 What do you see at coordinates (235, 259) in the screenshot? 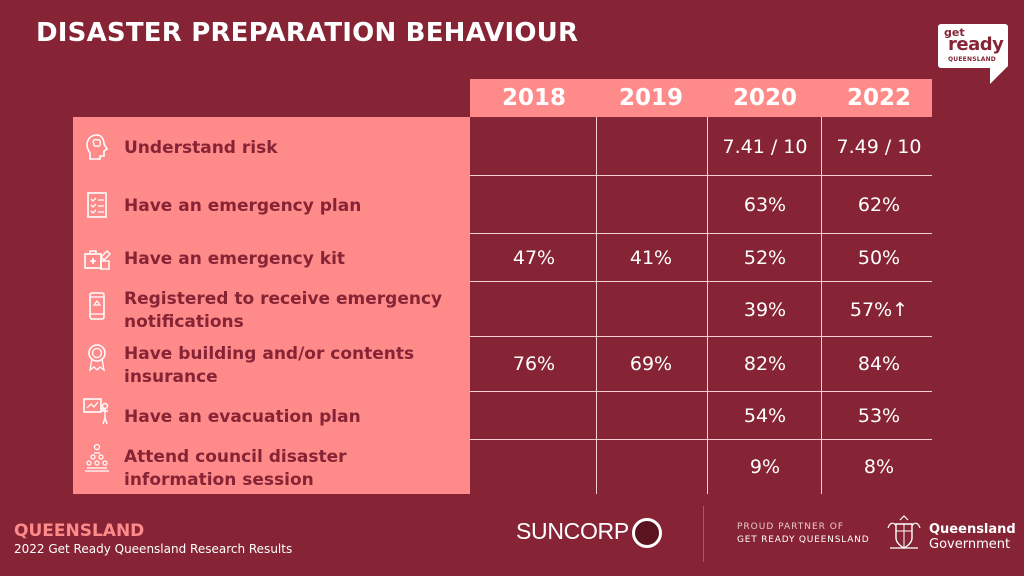
I see `row-label-emergency-kit: Have an emergency kit` at bounding box center [235, 259].